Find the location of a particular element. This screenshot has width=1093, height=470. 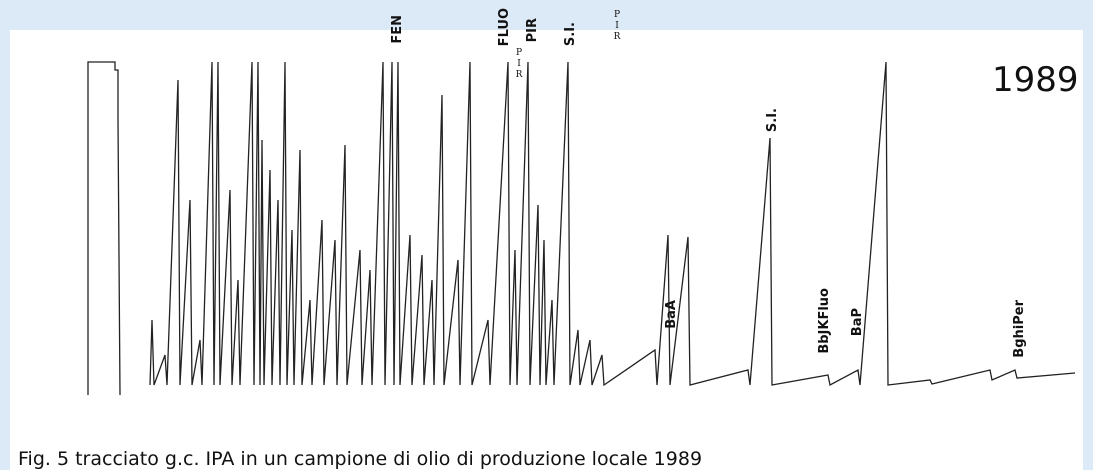

peak-label: FLUO is located at coordinates (504, 27).